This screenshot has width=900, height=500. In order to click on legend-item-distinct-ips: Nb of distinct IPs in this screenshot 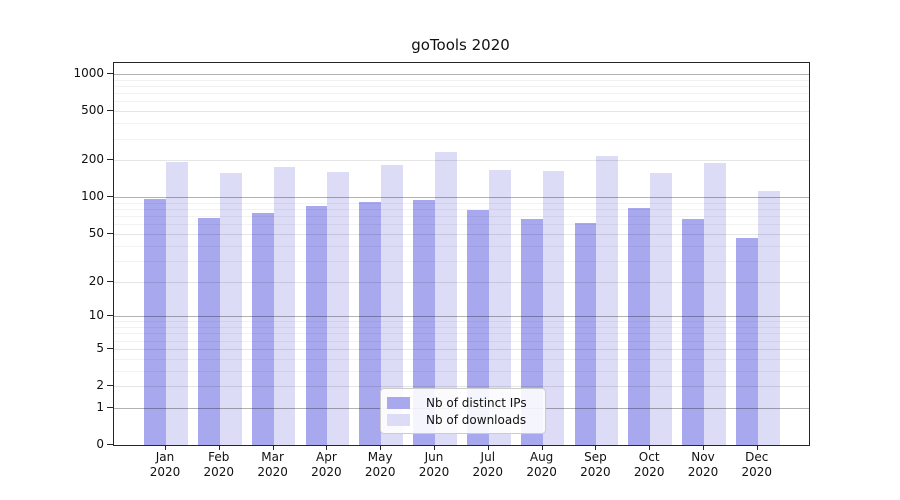, I will do `click(462, 403)`.